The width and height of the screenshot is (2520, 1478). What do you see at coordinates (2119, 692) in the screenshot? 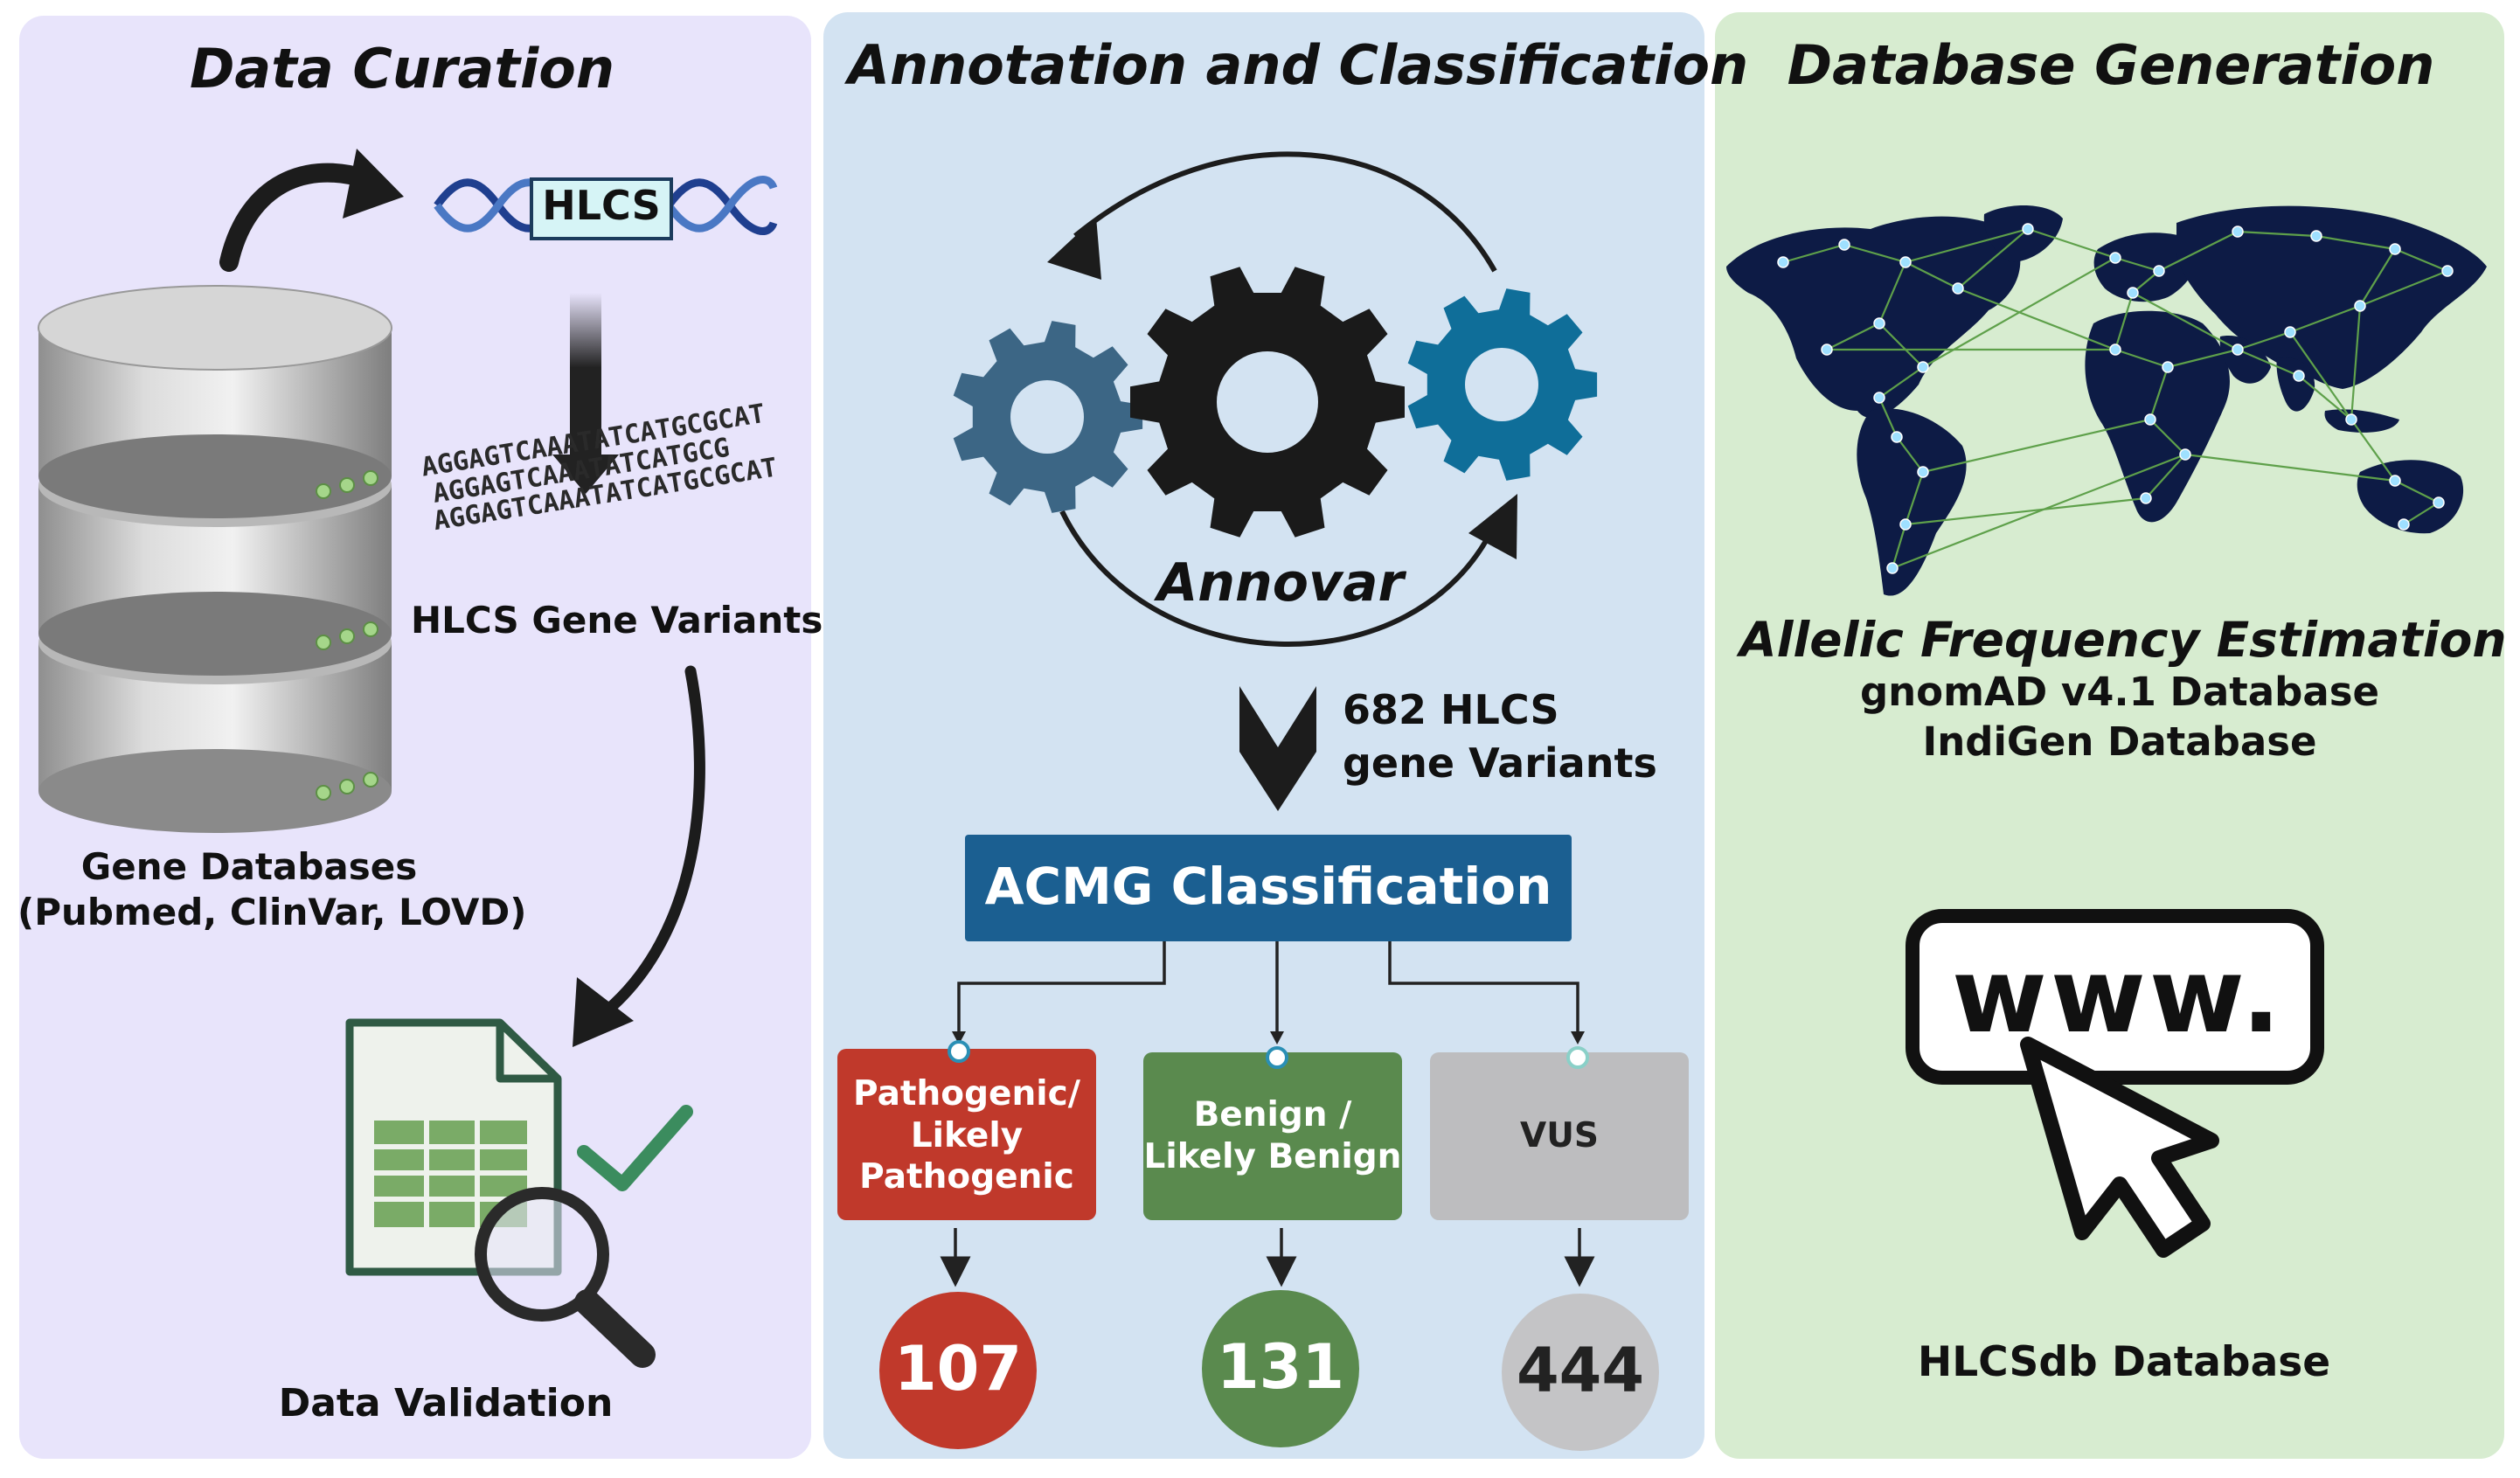
I see `source-gnomad: gnomAD v4.1 Database` at bounding box center [2119, 692].